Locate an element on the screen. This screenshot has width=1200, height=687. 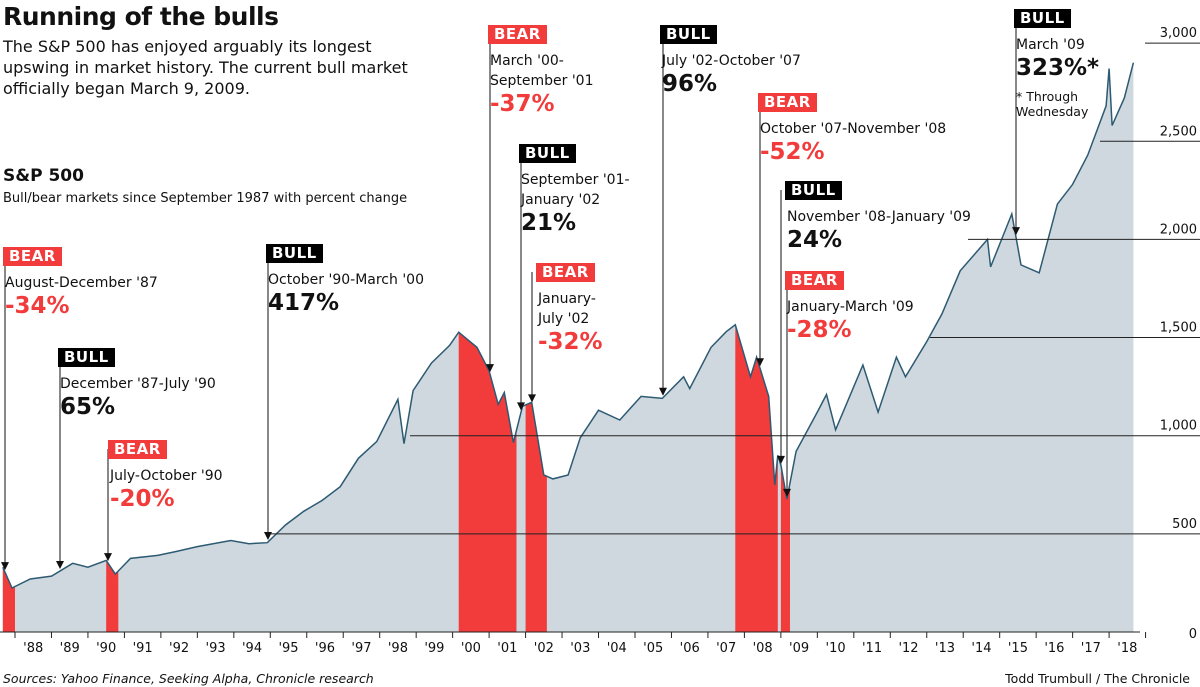
x-tick-label: '93 is located at coordinates (216, 648).